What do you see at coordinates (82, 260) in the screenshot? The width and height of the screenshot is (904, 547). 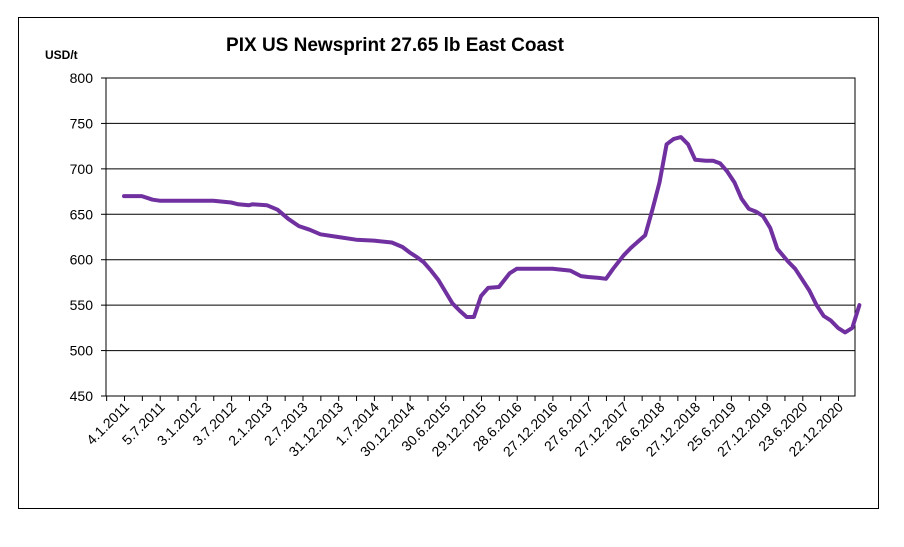 I see `y-tick-label: 600` at bounding box center [82, 260].